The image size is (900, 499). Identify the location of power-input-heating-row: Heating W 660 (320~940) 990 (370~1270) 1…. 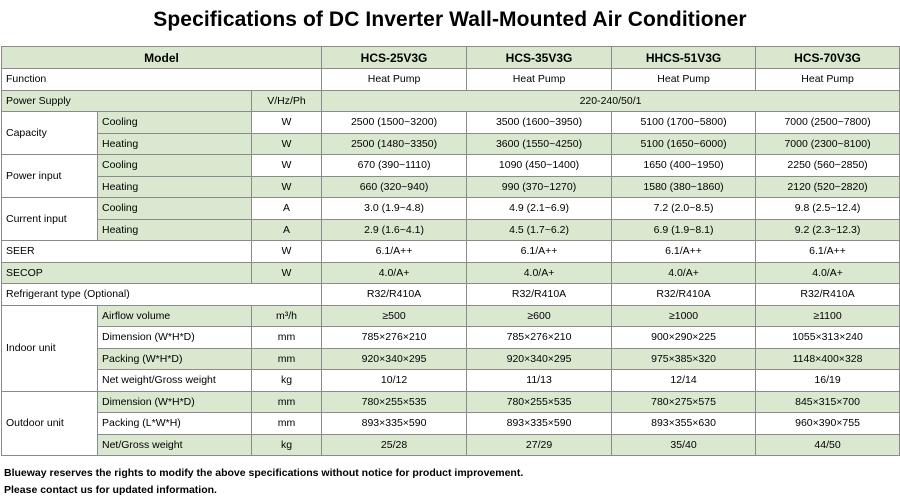
(451, 186).